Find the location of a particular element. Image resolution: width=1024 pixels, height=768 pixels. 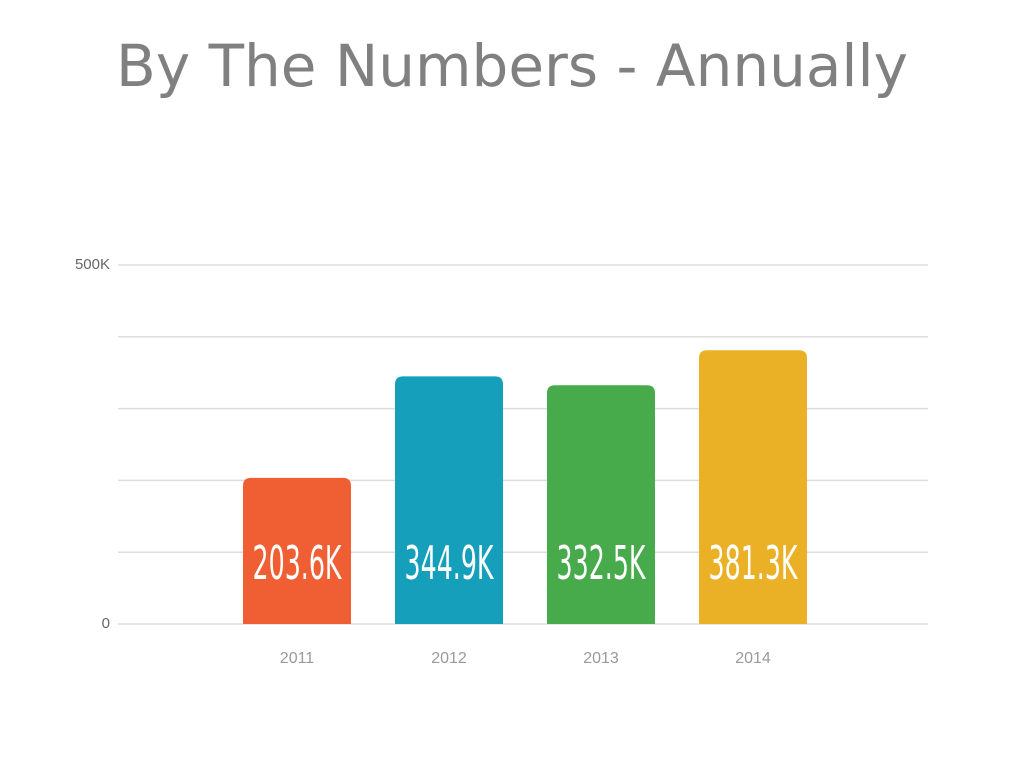

y-tick-label: 0 is located at coordinates (106, 623).